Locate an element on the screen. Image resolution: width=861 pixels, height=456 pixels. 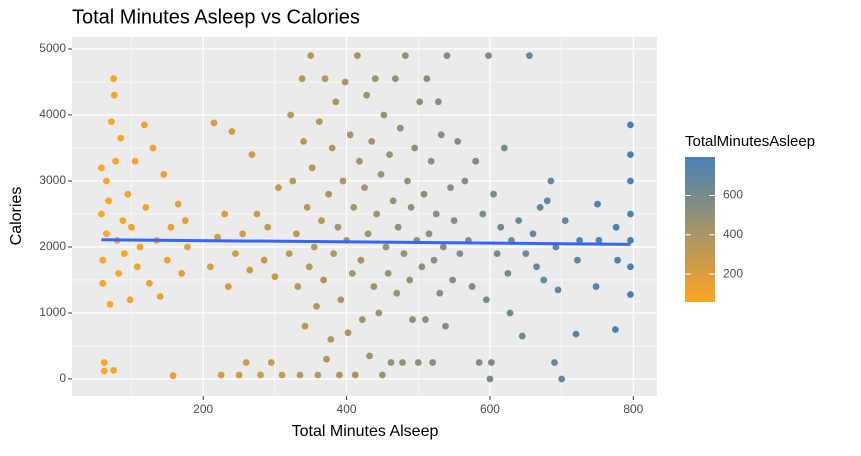
y-tick-label: 1000 is located at coordinates (52, 312).